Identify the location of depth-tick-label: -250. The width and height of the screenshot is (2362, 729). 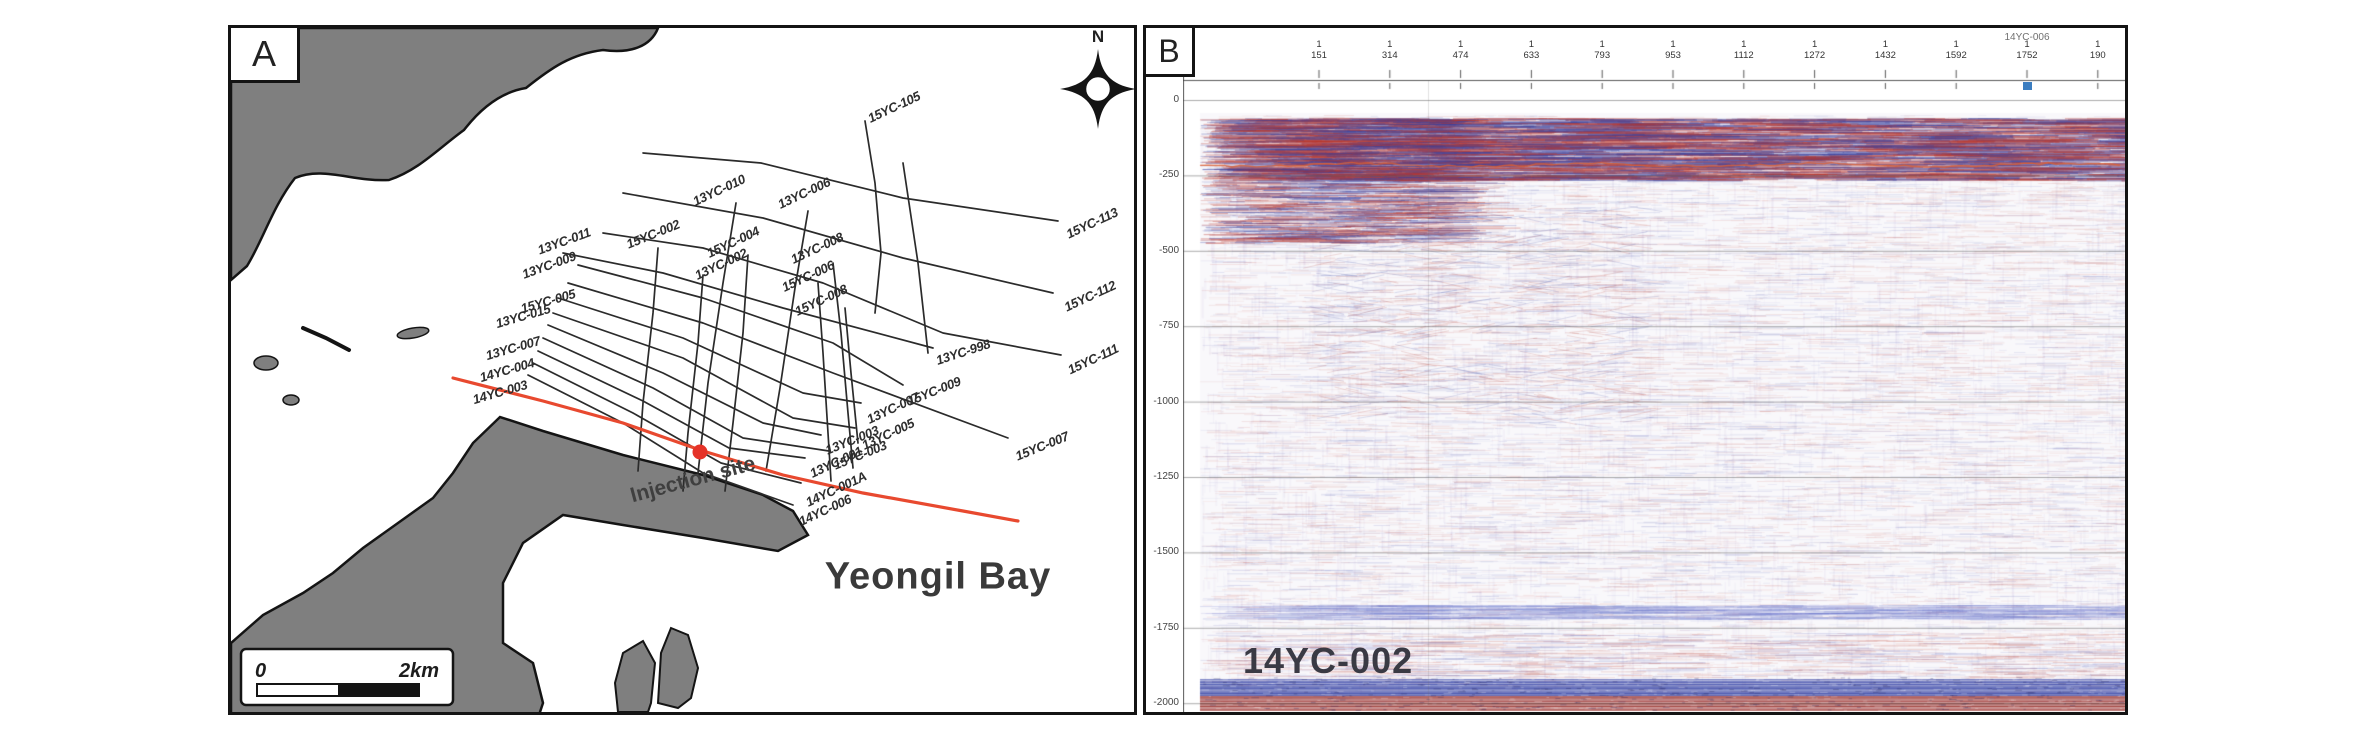
(1168, 175).